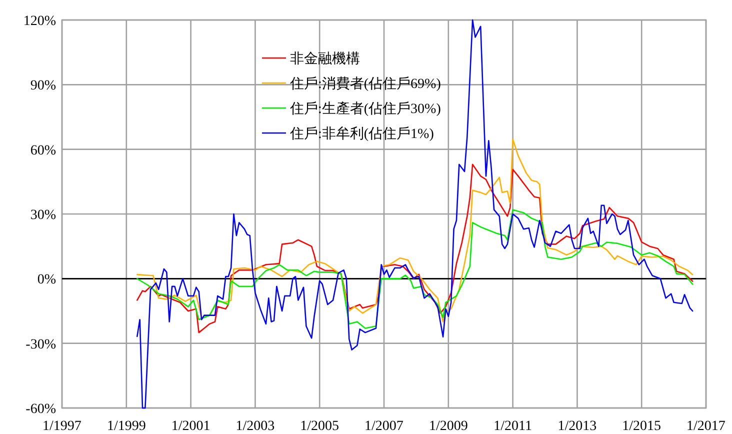 The width and height of the screenshot is (732, 434). I want to click on y-tick-label: -30%, so click(41, 344).